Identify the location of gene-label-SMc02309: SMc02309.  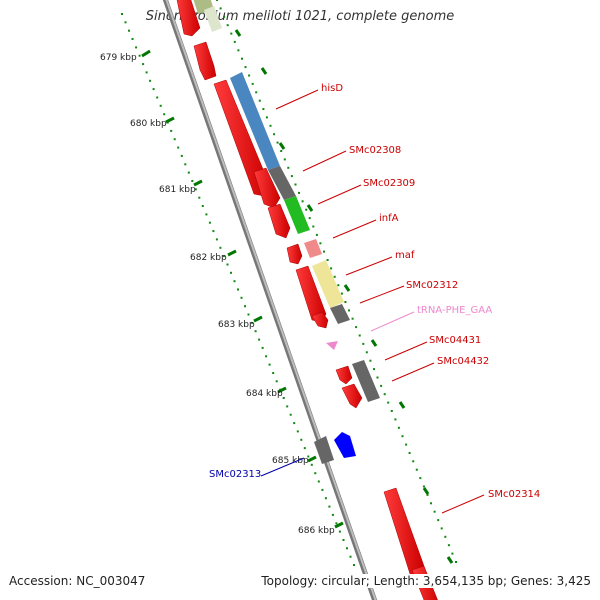
(389, 183).